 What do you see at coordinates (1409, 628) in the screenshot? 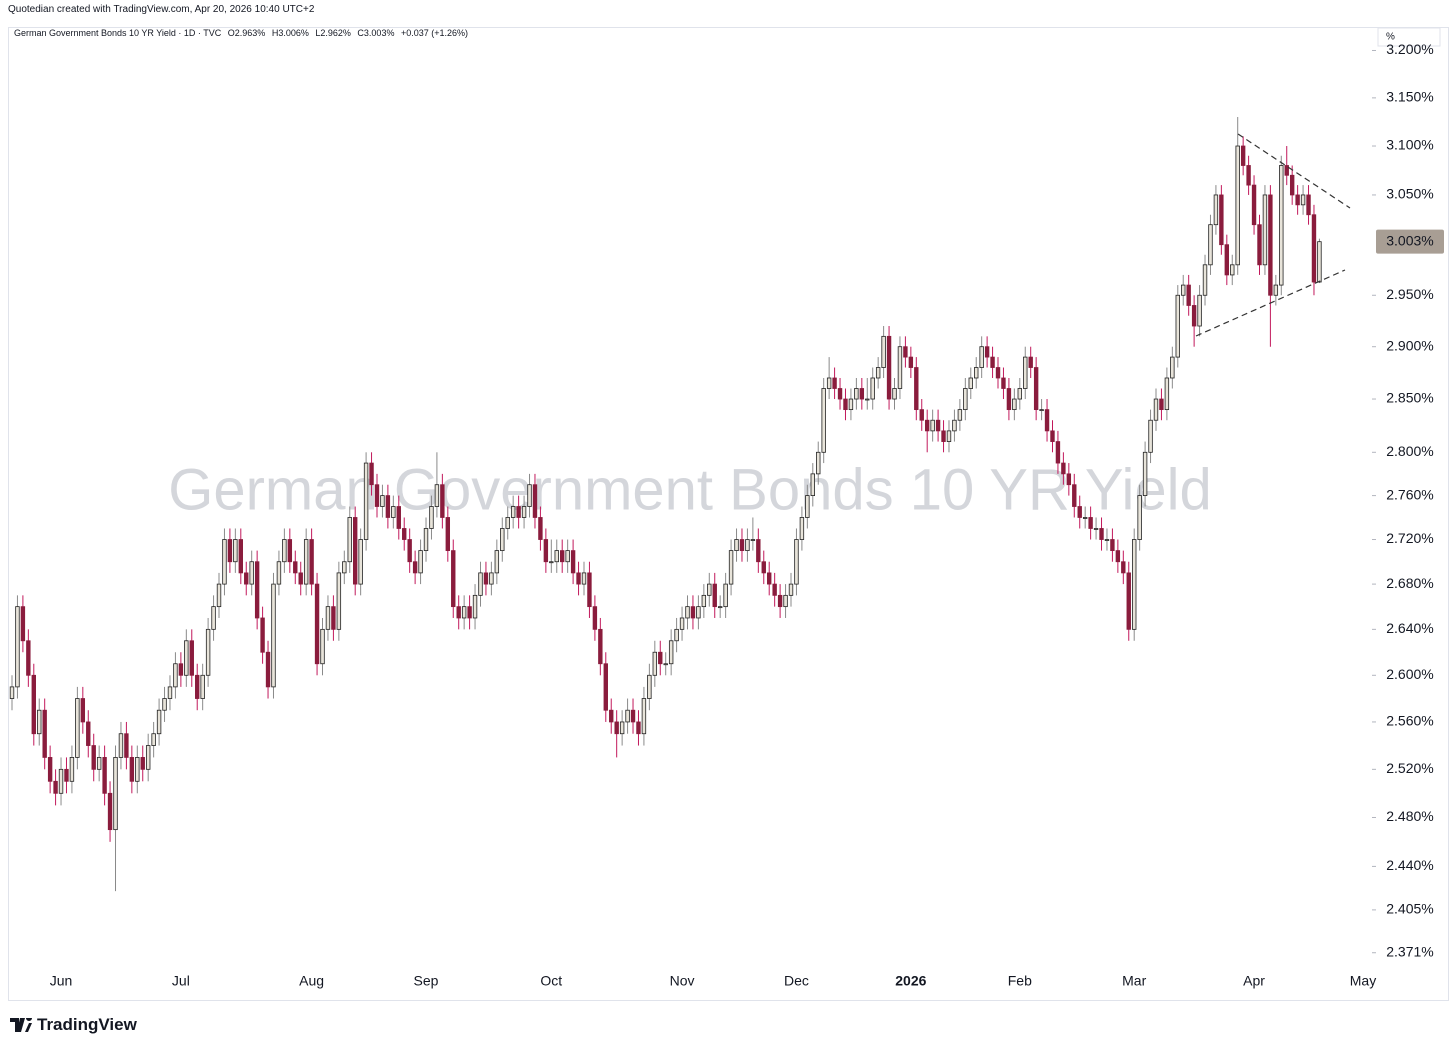
I see `y-tick-label: 2.640%` at bounding box center [1409, 628].